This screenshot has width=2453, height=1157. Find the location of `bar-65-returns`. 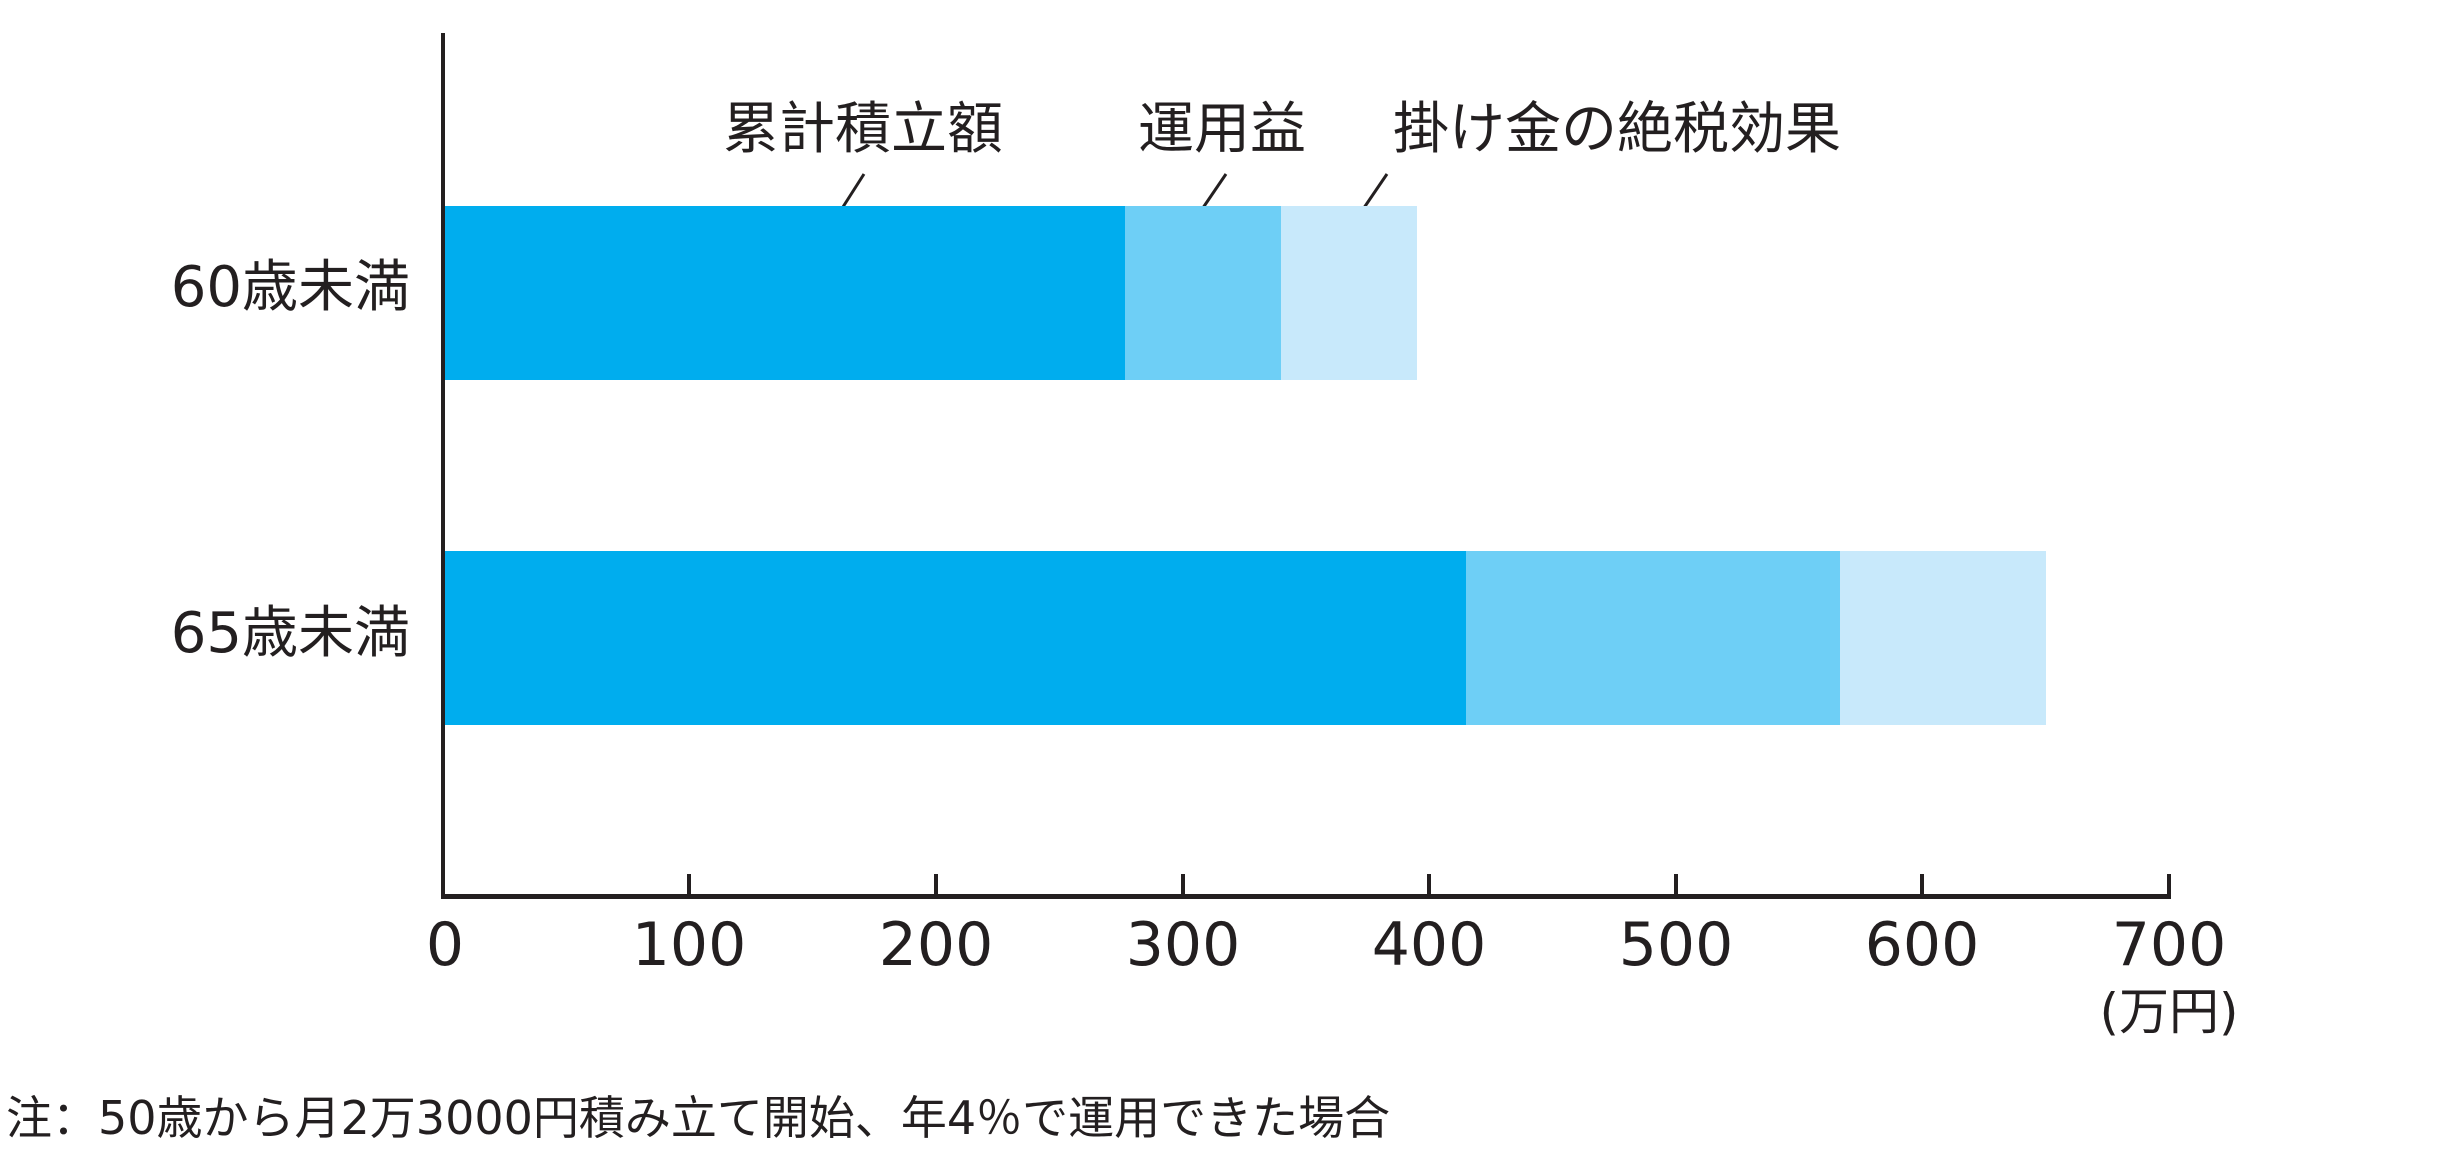

bar-65-returns is located at coordinates (1653, 638).